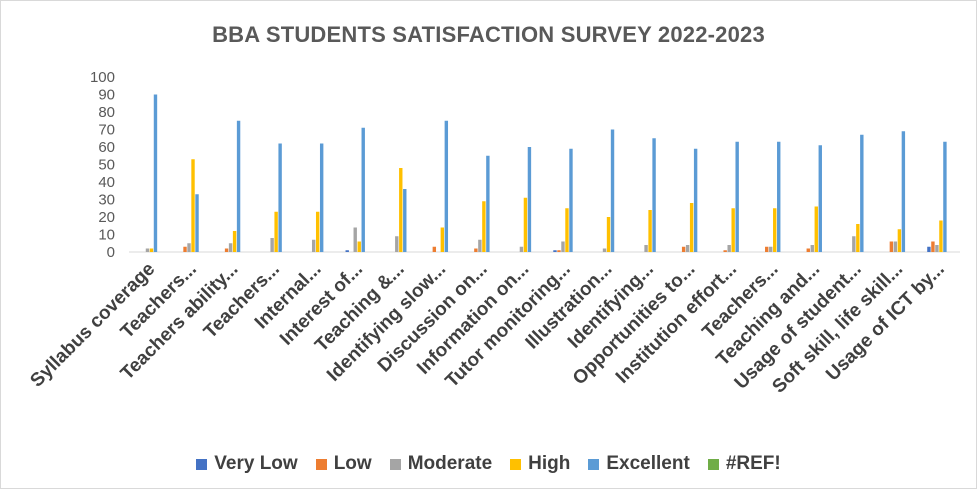 This screenshot has width=977, height=489. I want to click on legend-label: Very Low, so click(256, 463).